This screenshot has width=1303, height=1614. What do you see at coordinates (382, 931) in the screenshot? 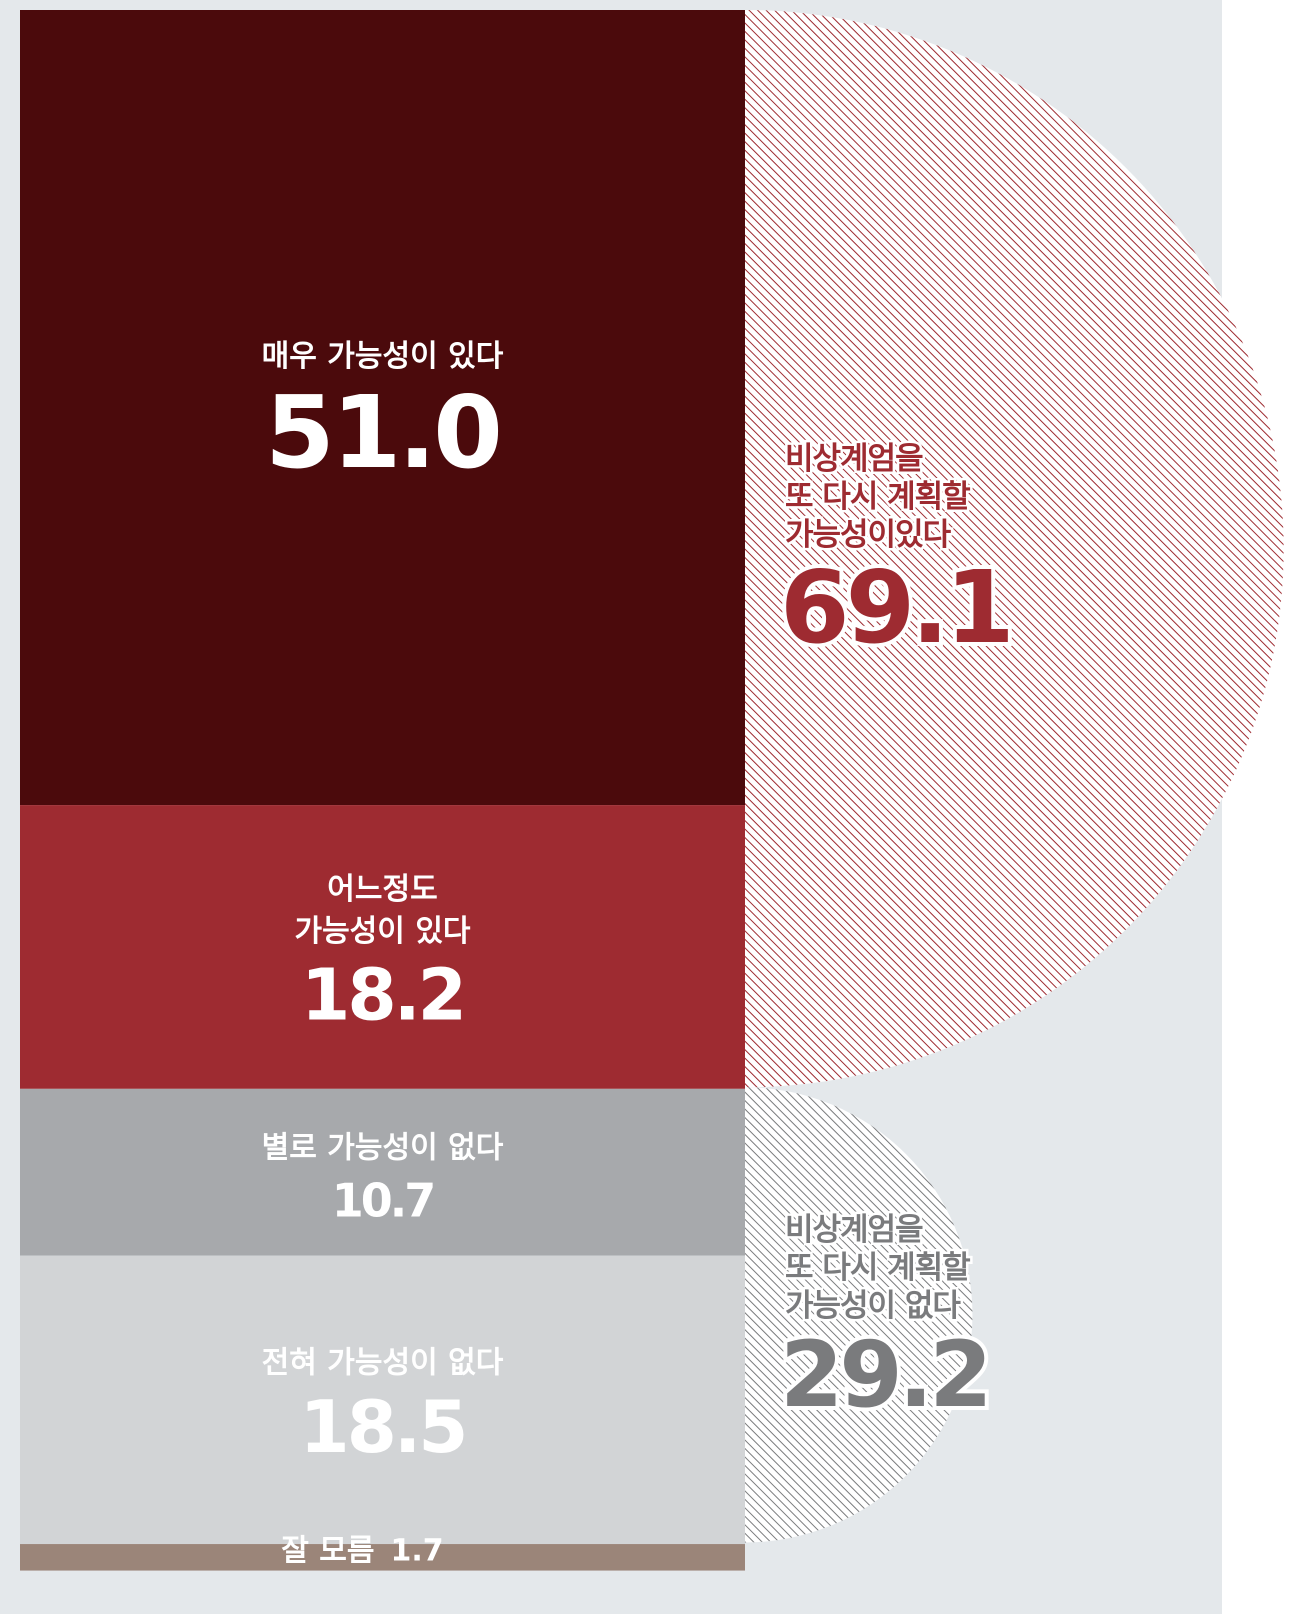
I see `segment-label: 가능성이 있다` at bounding box center [382, 931].